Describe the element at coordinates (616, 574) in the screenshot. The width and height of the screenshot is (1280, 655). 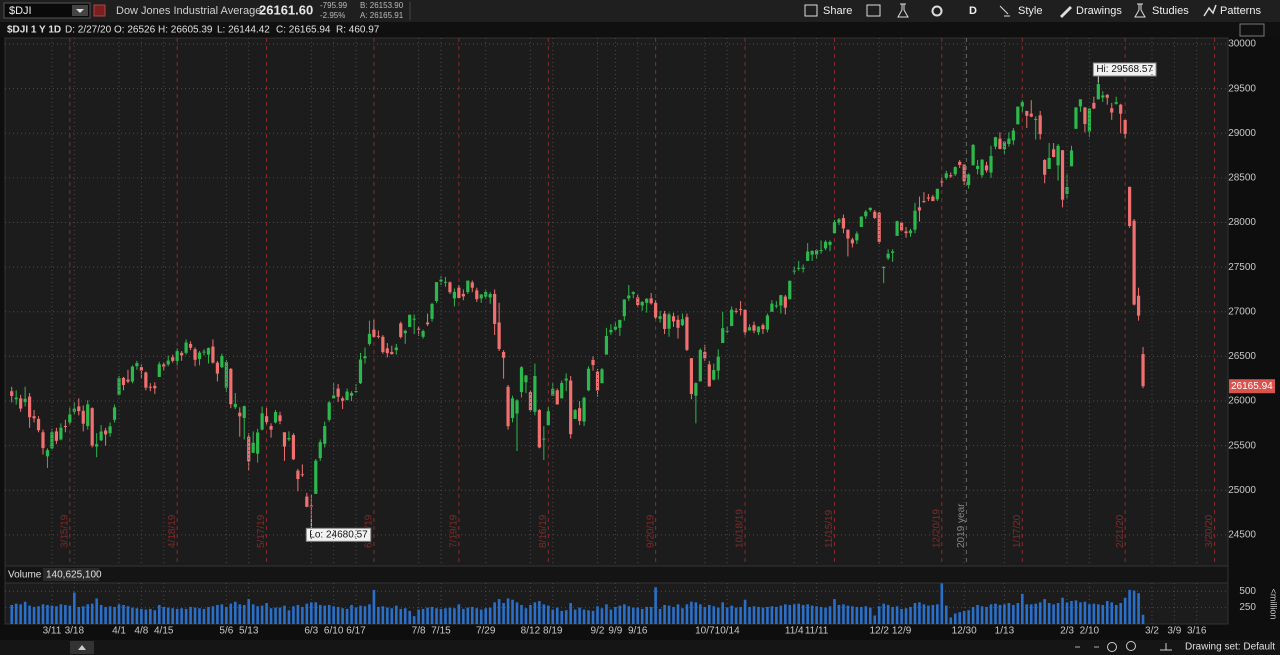
I see `volume-header` at that location.